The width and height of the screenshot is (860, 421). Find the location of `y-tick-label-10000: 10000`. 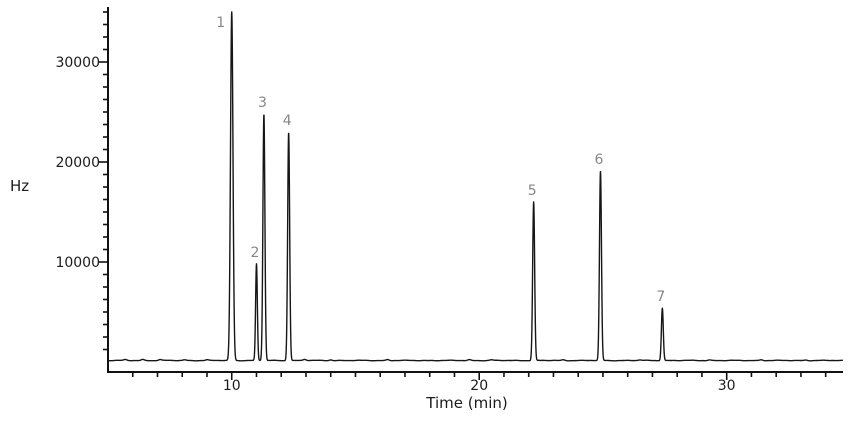

y-tick-label-10000: 10000 is located at coordinates (77, 263).